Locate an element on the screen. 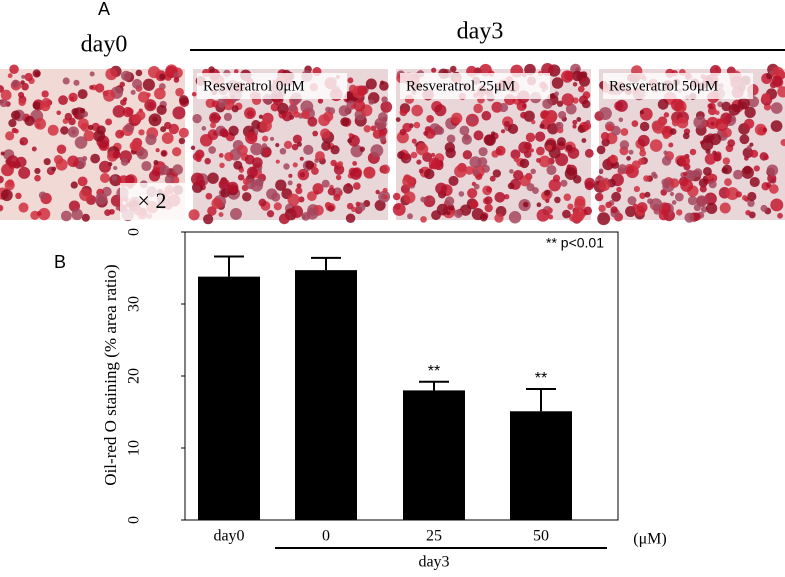  y-tick-label: 0 is located at coordinates (134, 232).